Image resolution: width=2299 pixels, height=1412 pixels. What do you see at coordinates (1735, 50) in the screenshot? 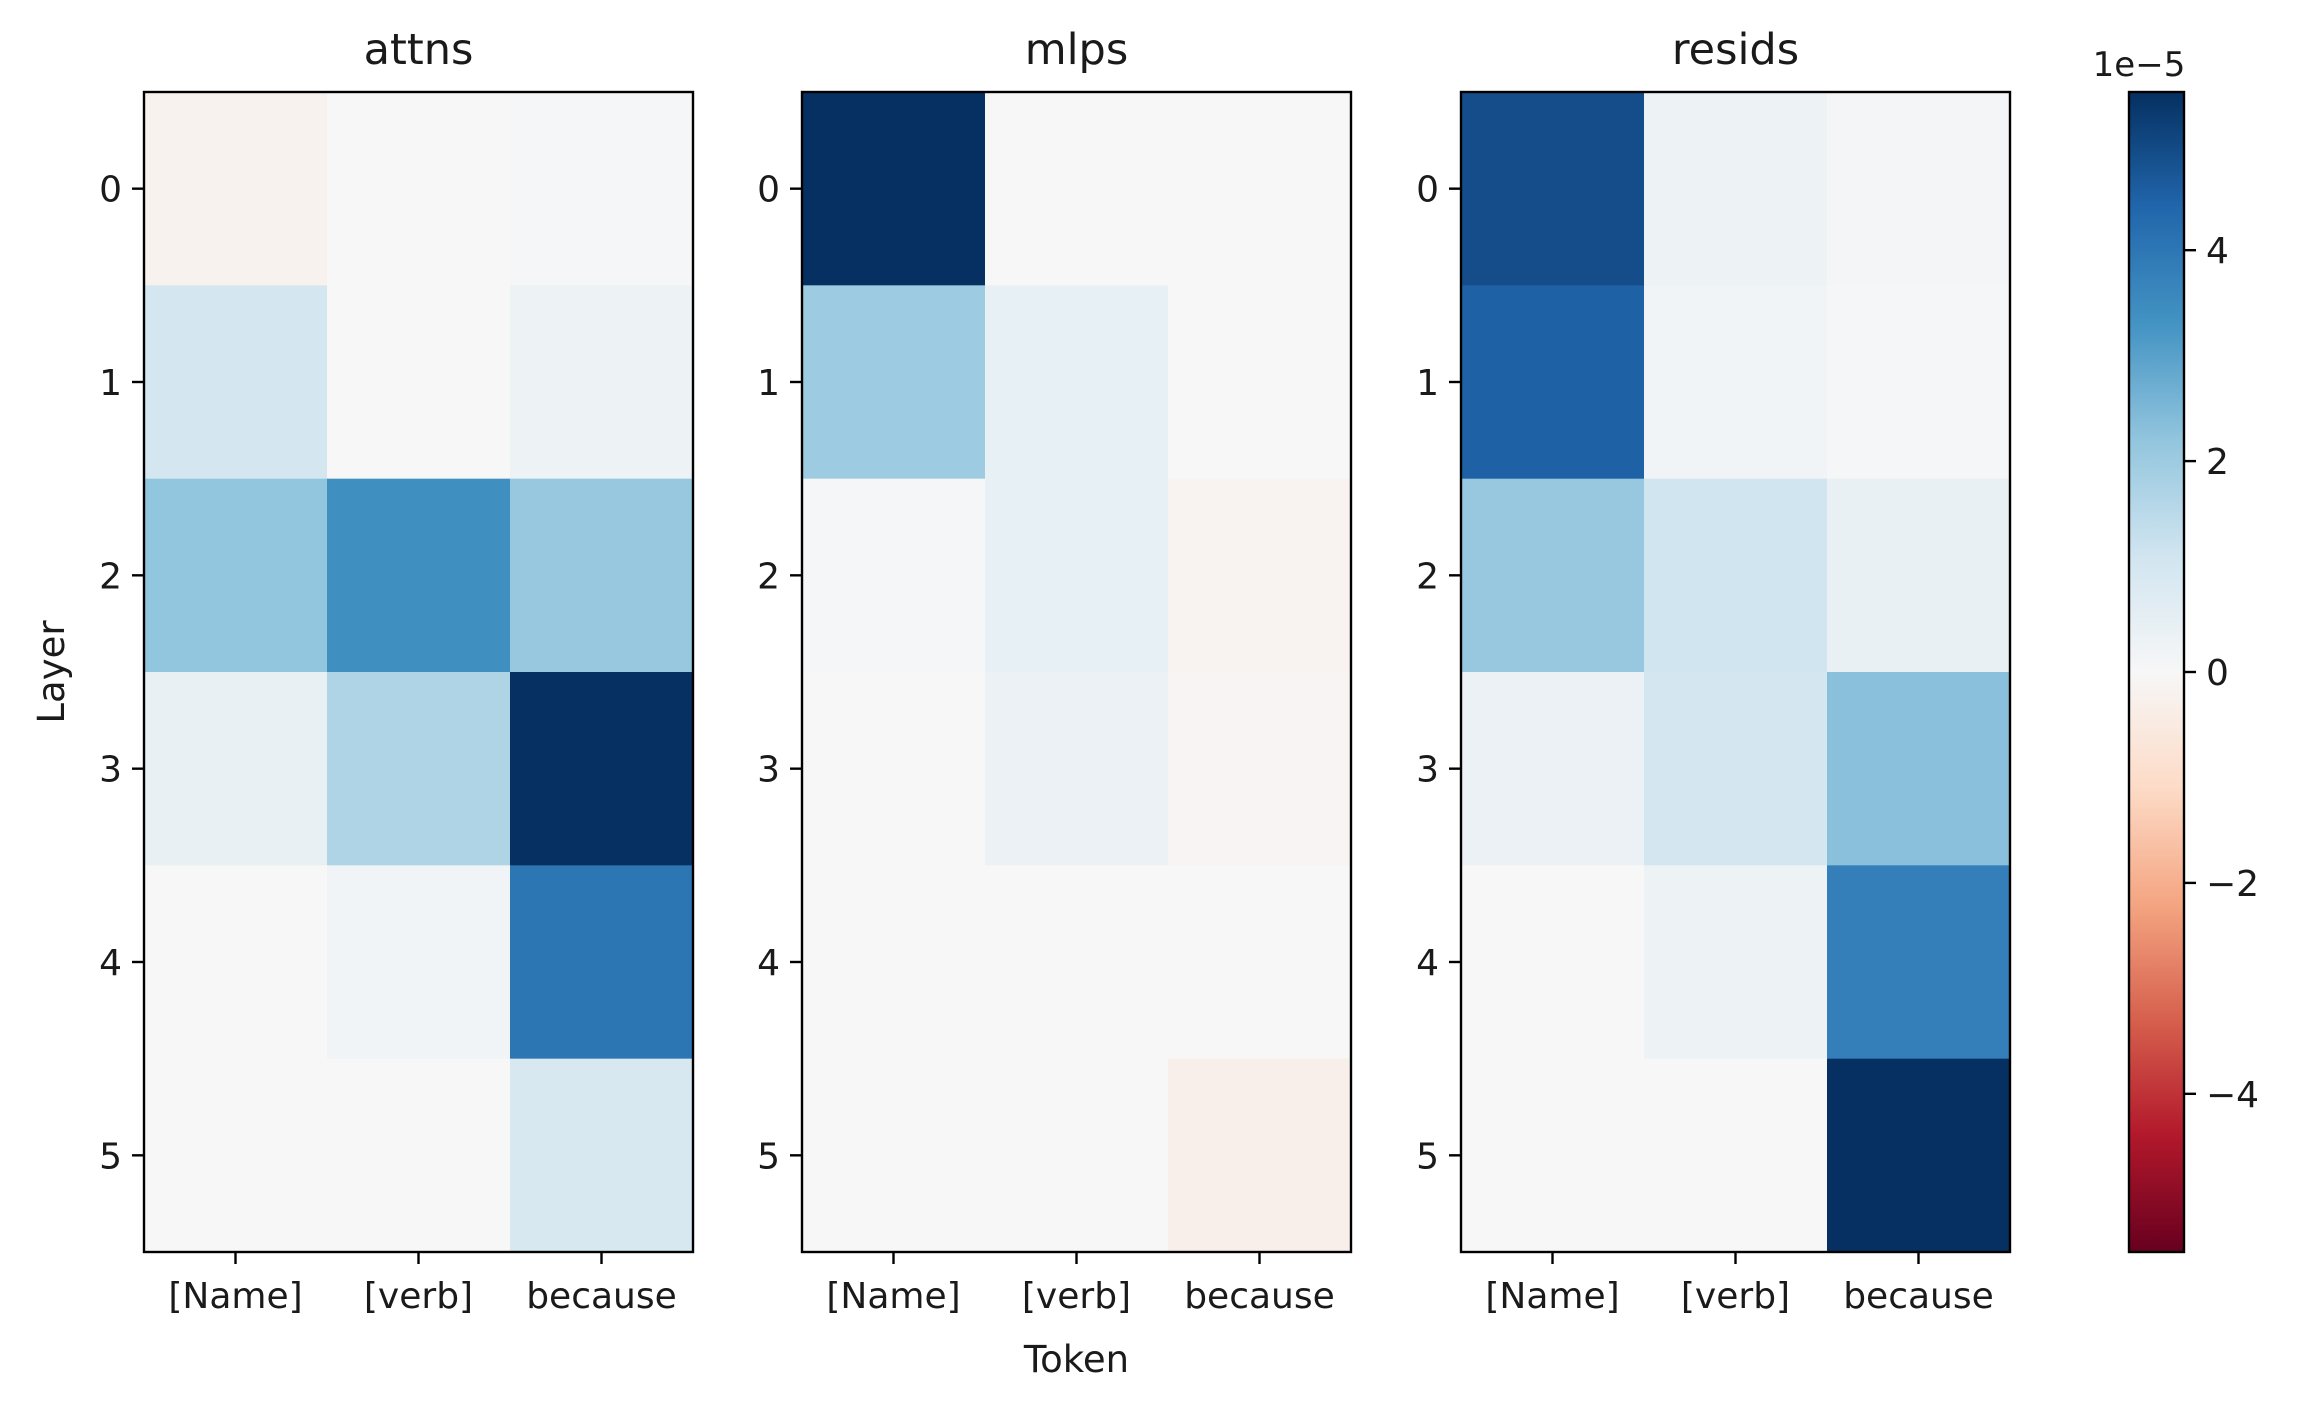
I see `panel-resids-title: resids` at bounding box center [1735, 50].